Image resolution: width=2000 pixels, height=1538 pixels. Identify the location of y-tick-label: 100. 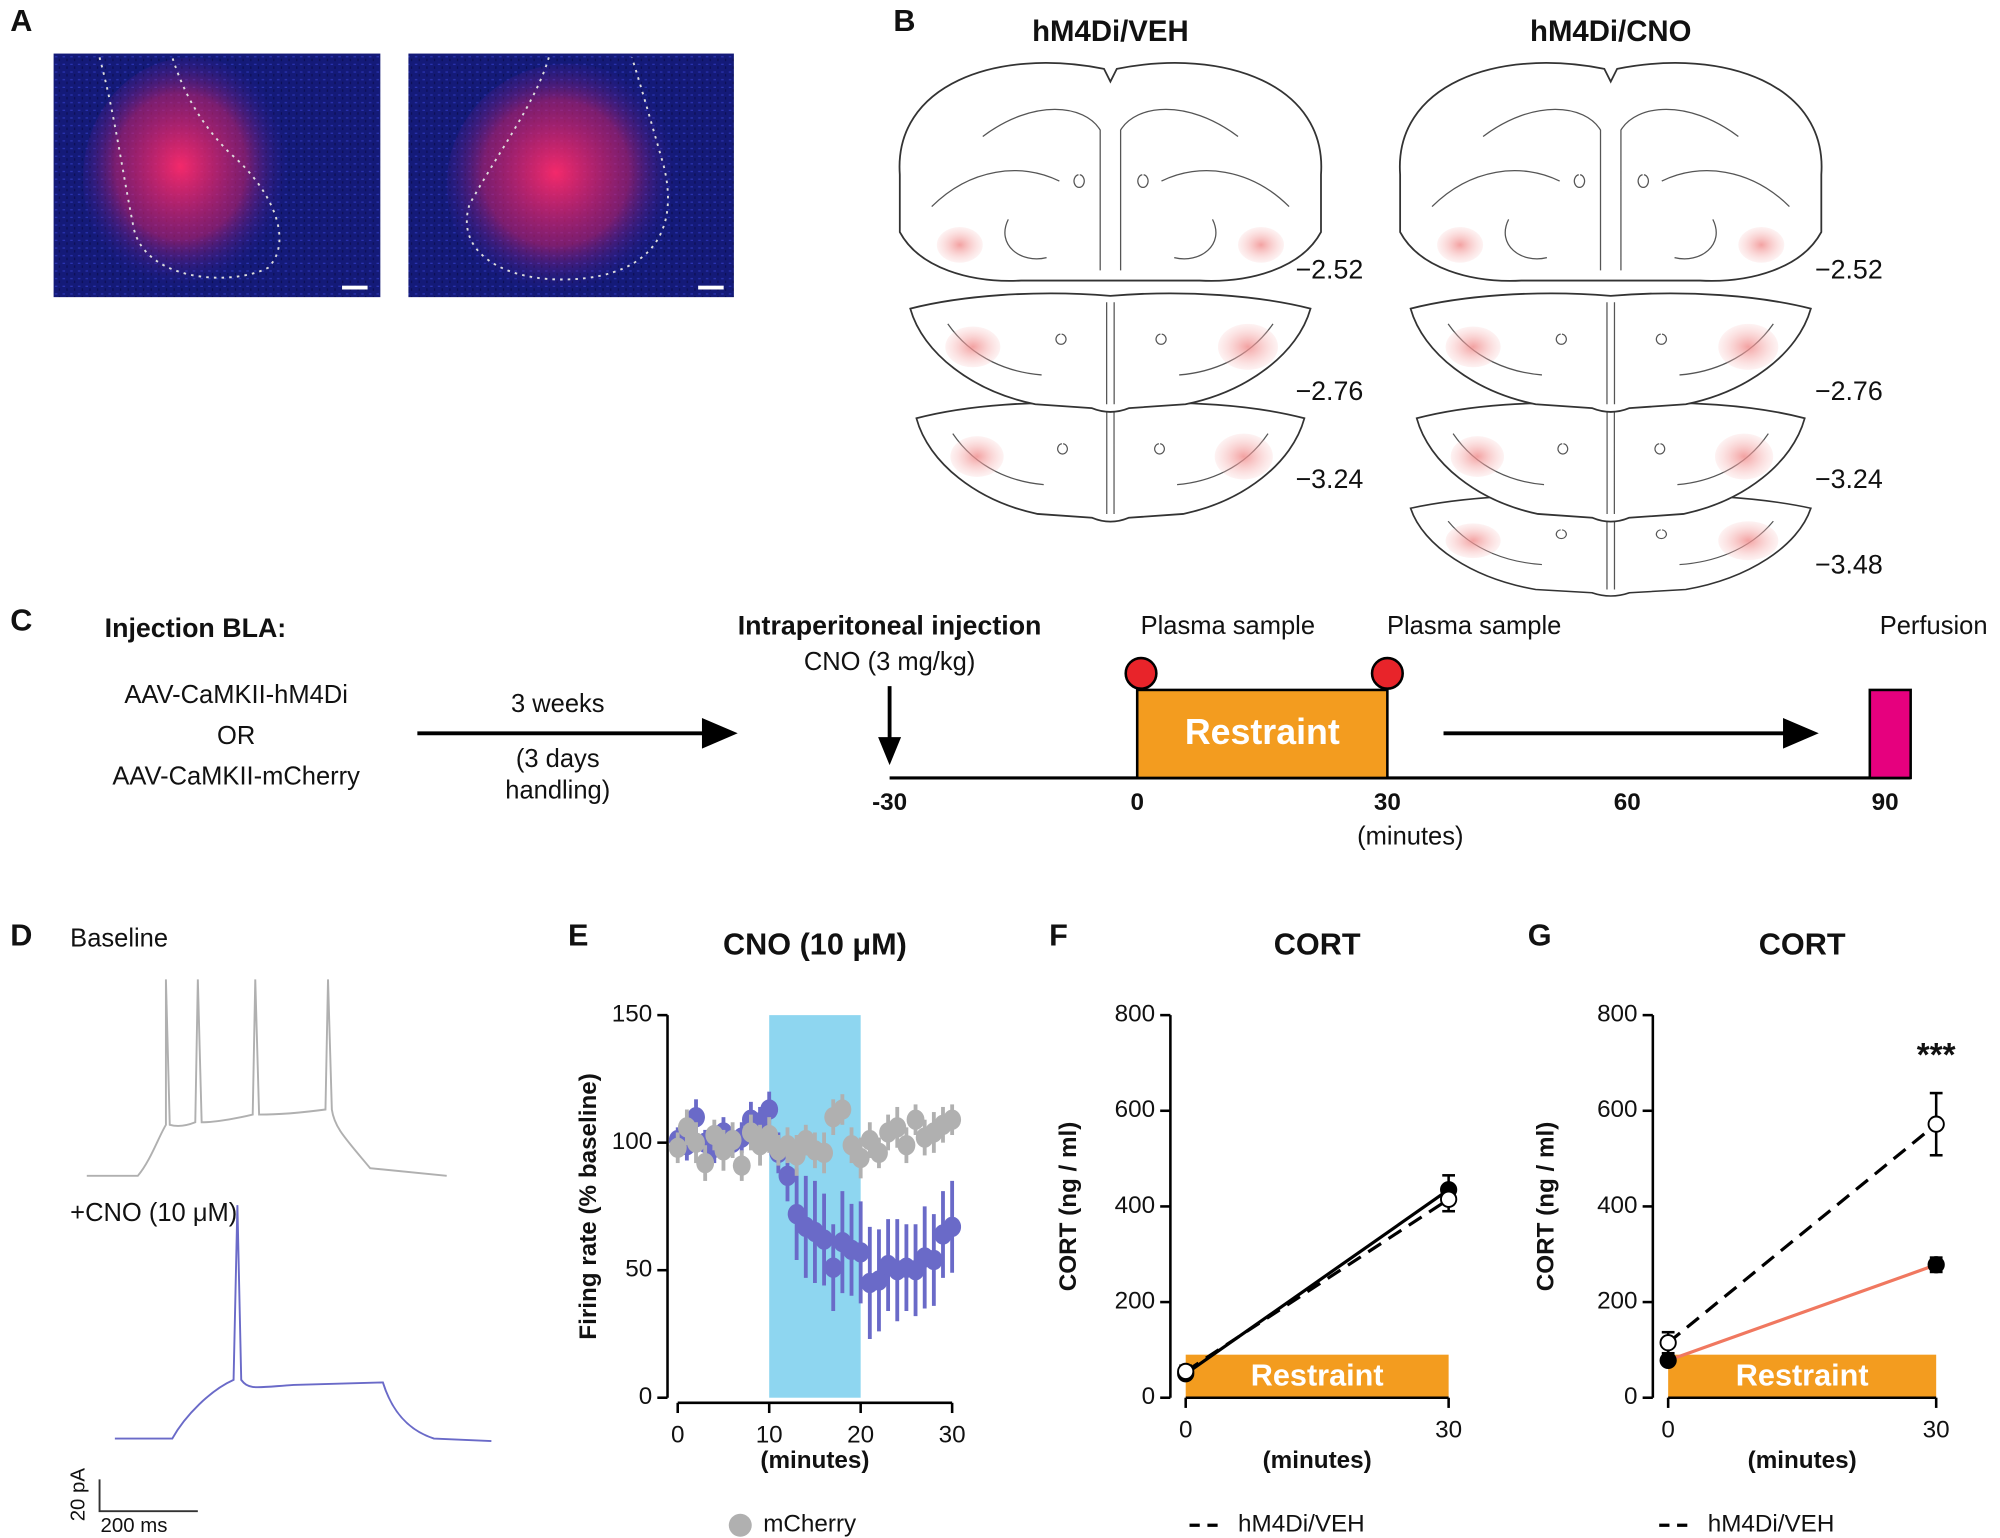
(632, 1141).